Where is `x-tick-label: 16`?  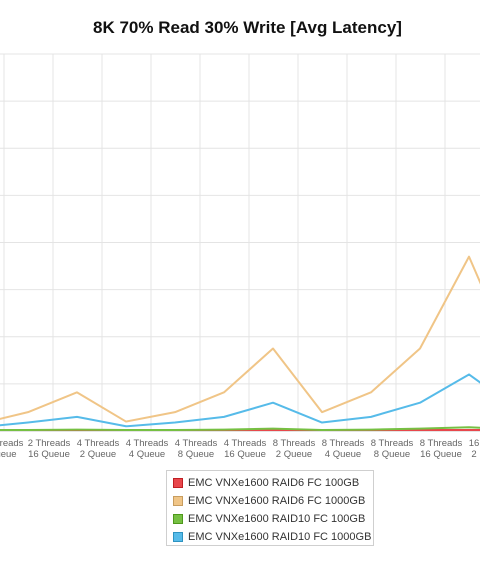
x-tick-label: 16 is located at coordinates (474, 443).